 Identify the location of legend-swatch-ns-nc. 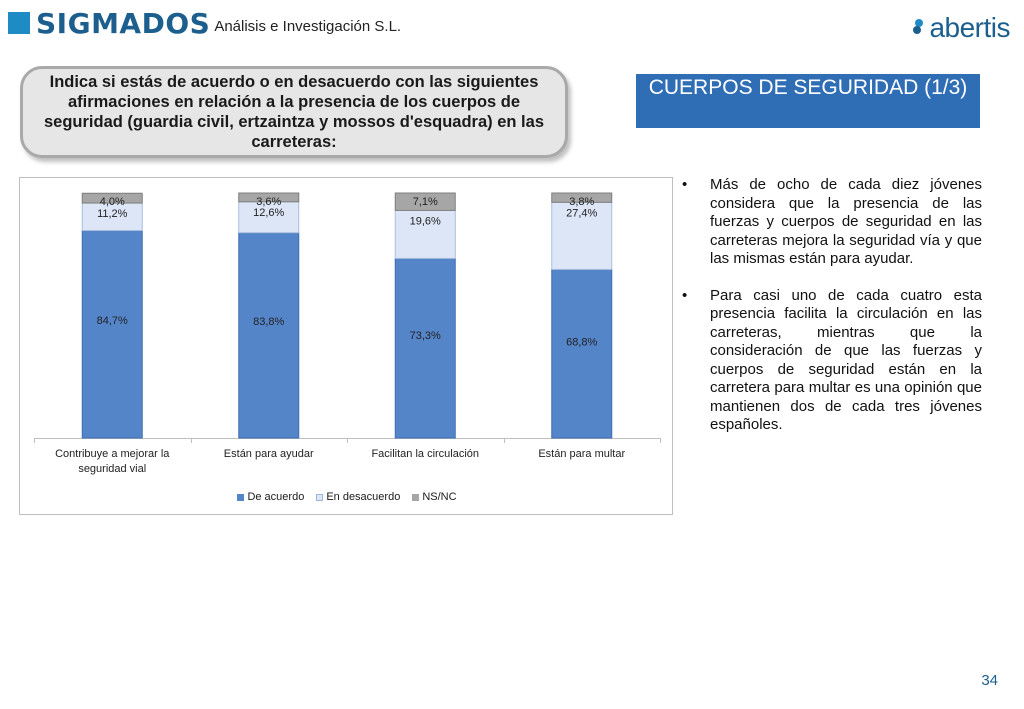
(416, 497).